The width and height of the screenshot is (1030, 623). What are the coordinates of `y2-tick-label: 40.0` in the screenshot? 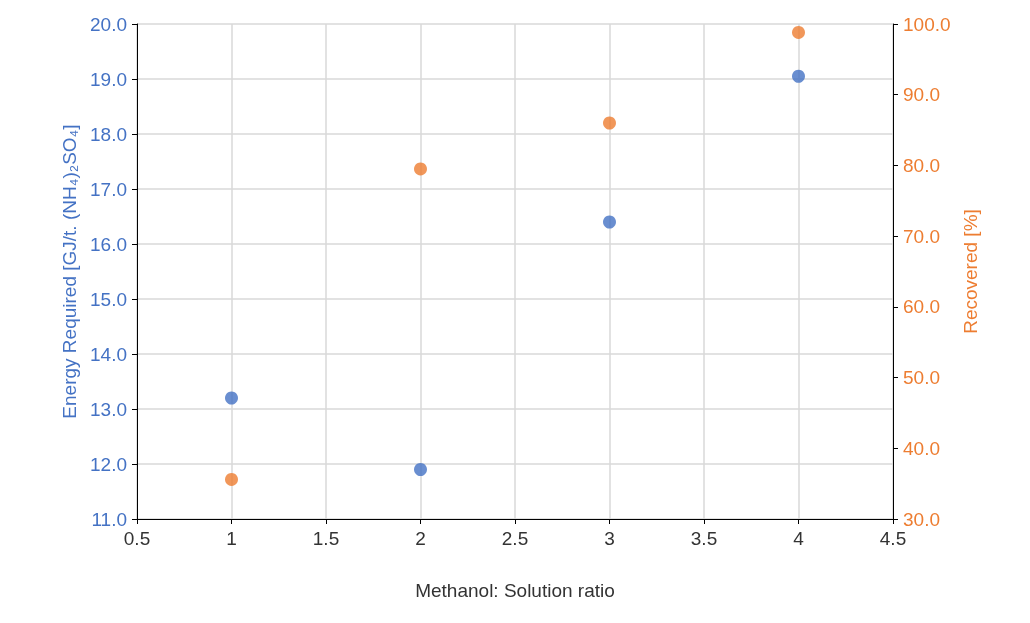 It's located at (921, 448).